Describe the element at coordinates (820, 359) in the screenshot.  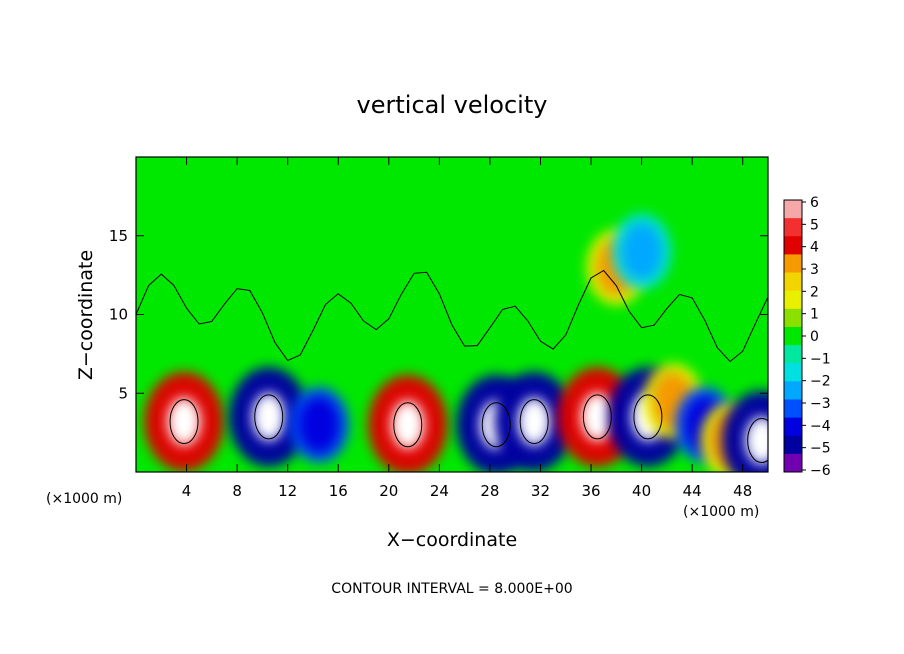
I see `colorbar-label: −1` at that location.